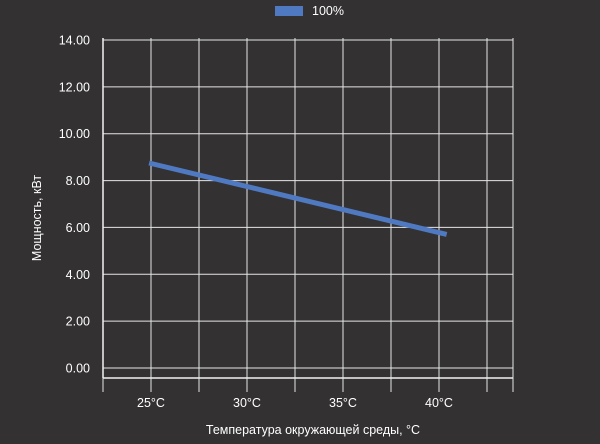 This screenshot has height=444, width=600. What do you see at coordinates (439, 403) in the screenshot?
I see `x-tick-label: 40°C` at bounding box center [439, 403].